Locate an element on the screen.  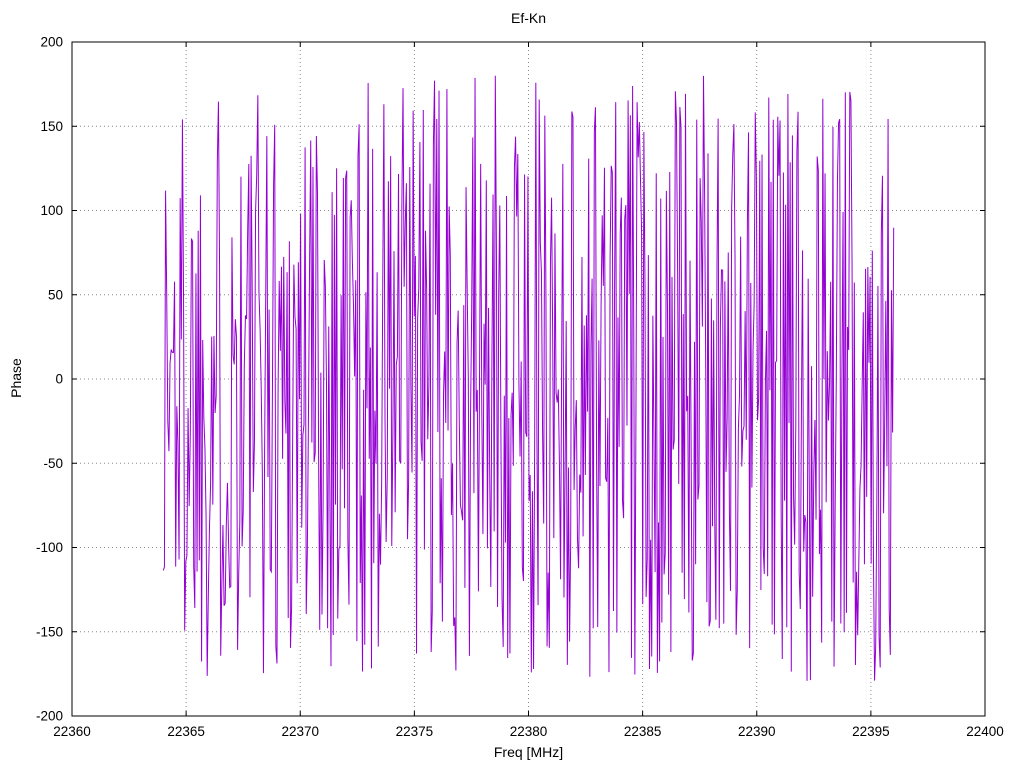
y-tick-label: -200 is located at coordinates (49, 716).